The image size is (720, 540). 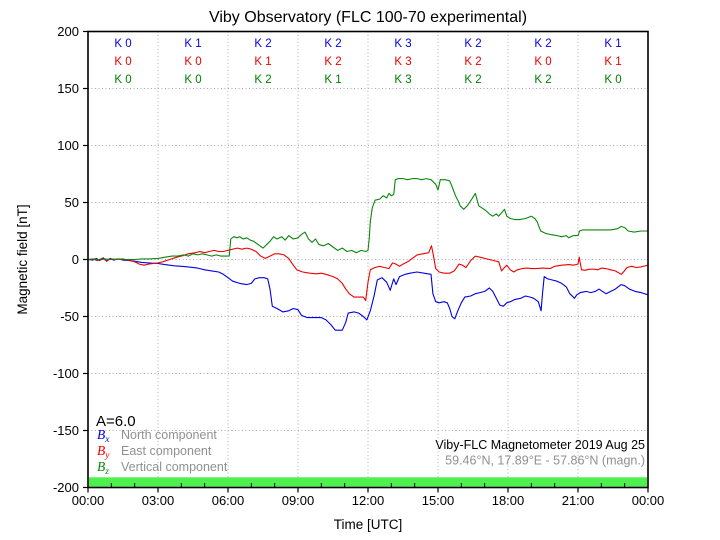 I want to click on y-tick-label: -50, so click(x=69, y=316).